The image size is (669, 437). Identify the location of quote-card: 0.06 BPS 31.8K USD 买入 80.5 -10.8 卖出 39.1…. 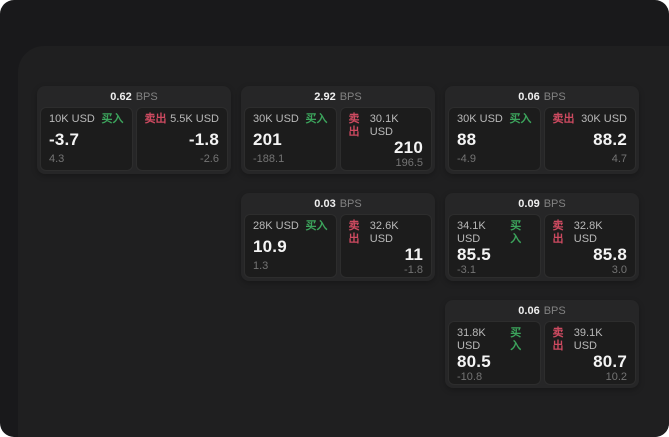
(542, 344).